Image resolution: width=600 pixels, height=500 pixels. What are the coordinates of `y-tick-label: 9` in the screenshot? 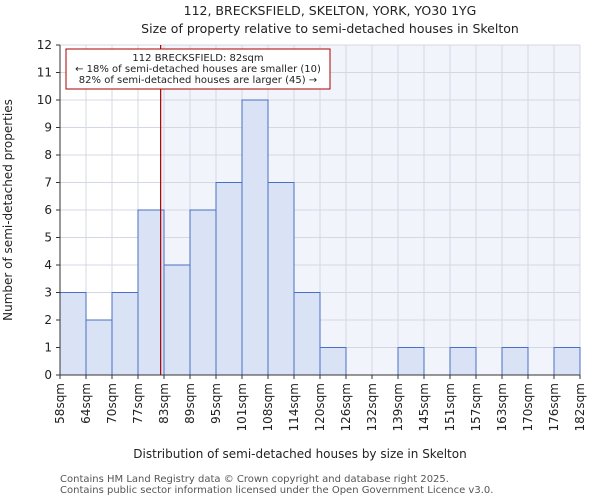 It's located at (48, 128).